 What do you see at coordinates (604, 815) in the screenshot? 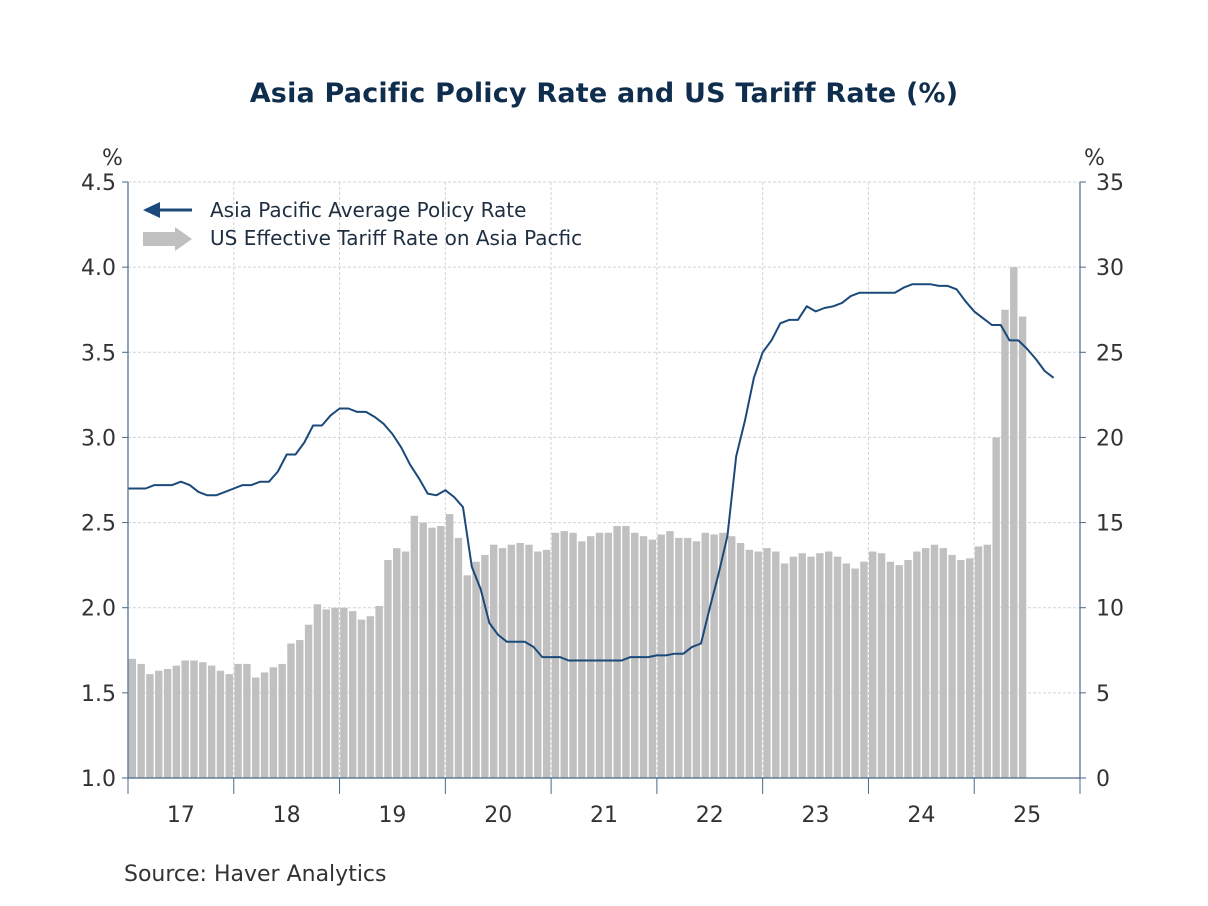
I see `x-axis-tick-label: 21` at bounding box center [604, 815].